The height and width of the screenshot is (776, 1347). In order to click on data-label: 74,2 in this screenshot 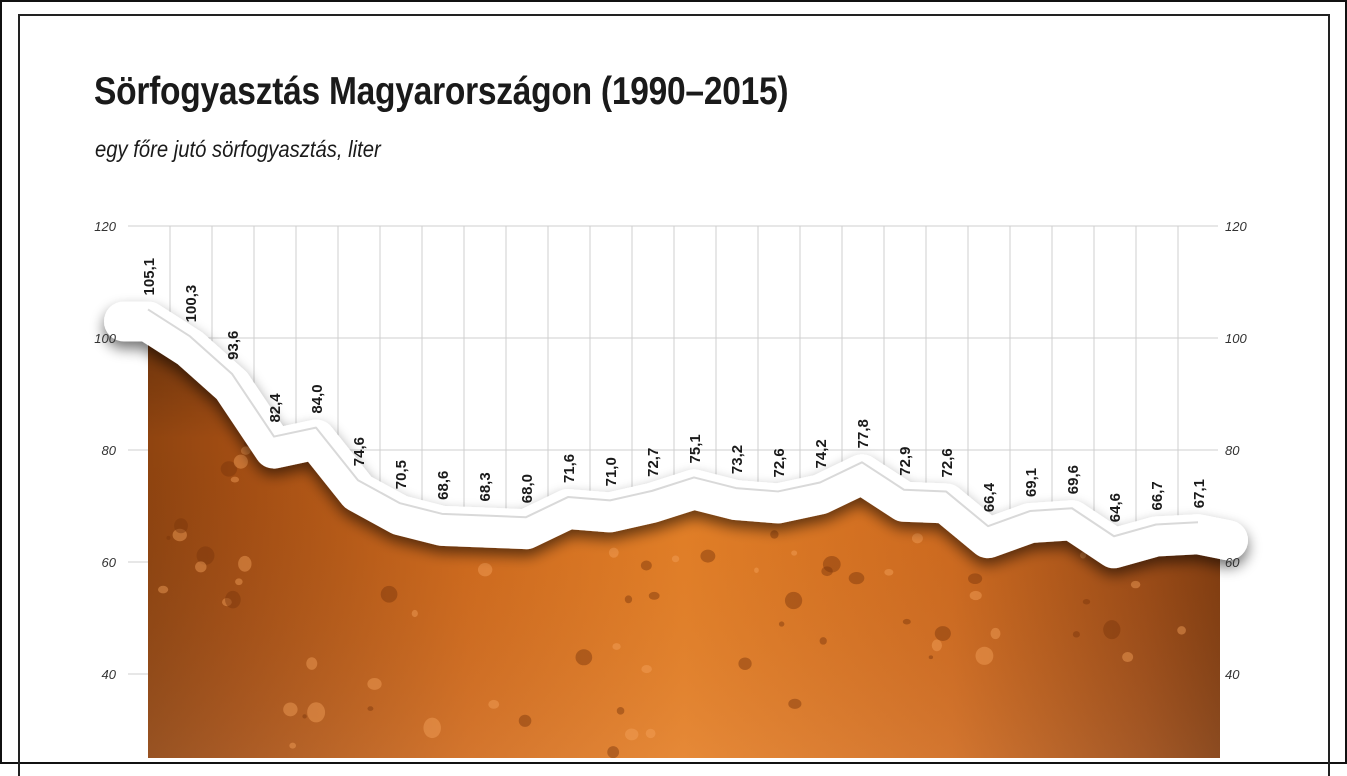, I will do `click(821, 453)`.